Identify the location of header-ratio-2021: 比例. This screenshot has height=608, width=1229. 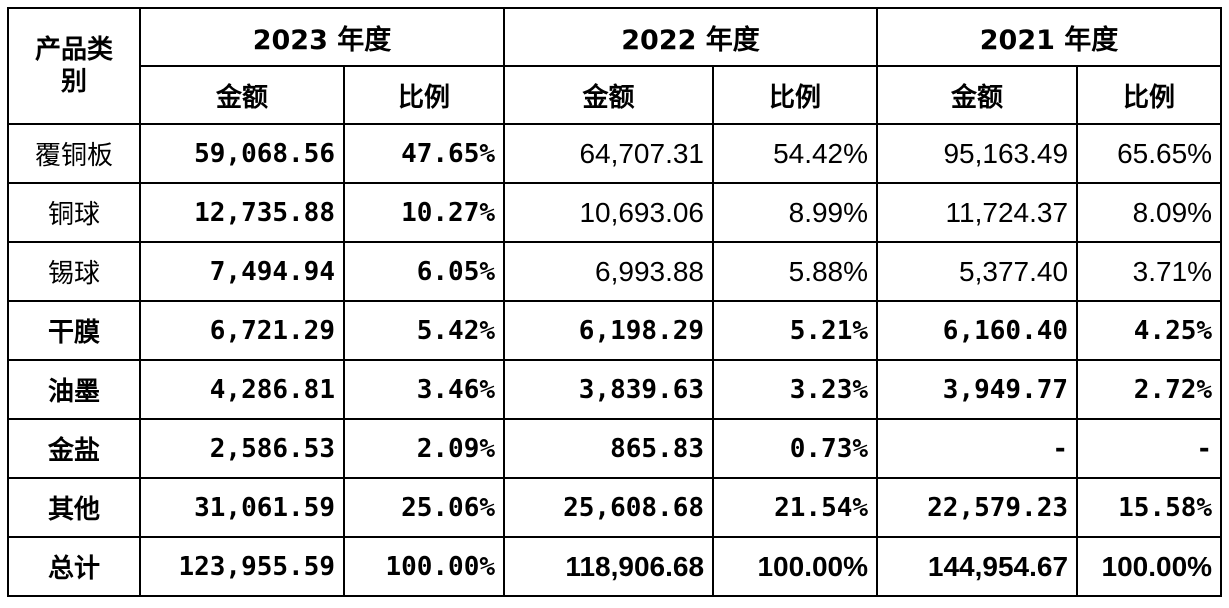
(1149, 95).